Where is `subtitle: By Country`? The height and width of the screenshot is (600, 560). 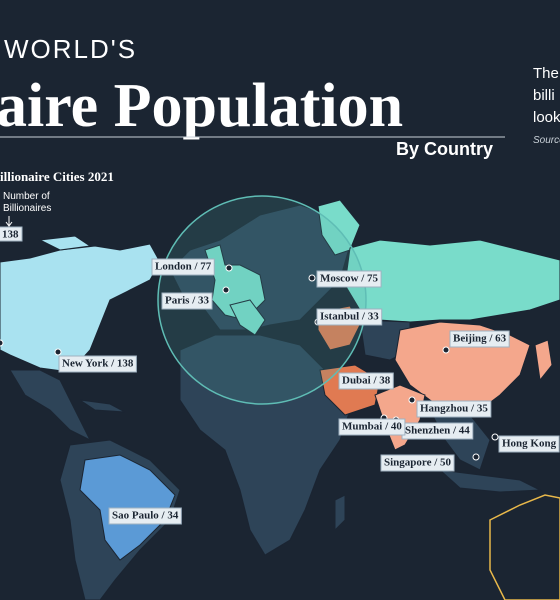 subtitle: By Country is located at coordinates (444, 149).